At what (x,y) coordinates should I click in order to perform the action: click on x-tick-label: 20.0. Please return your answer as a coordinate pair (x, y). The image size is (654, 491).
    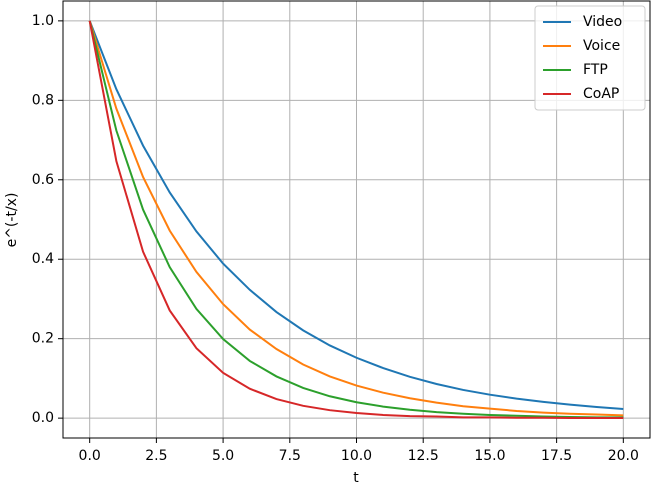
    Looking at the image, I should click on (623, 456).